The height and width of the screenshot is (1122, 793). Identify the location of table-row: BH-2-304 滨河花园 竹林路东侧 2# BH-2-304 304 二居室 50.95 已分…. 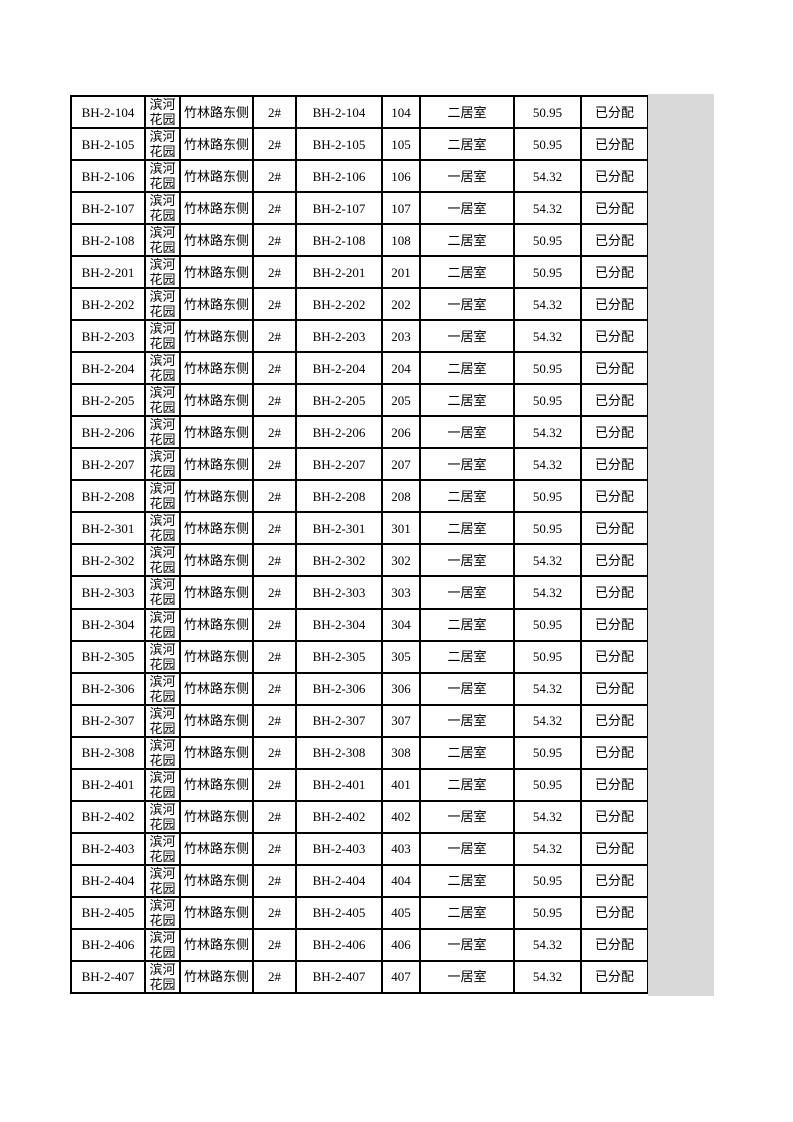
(359, 624).